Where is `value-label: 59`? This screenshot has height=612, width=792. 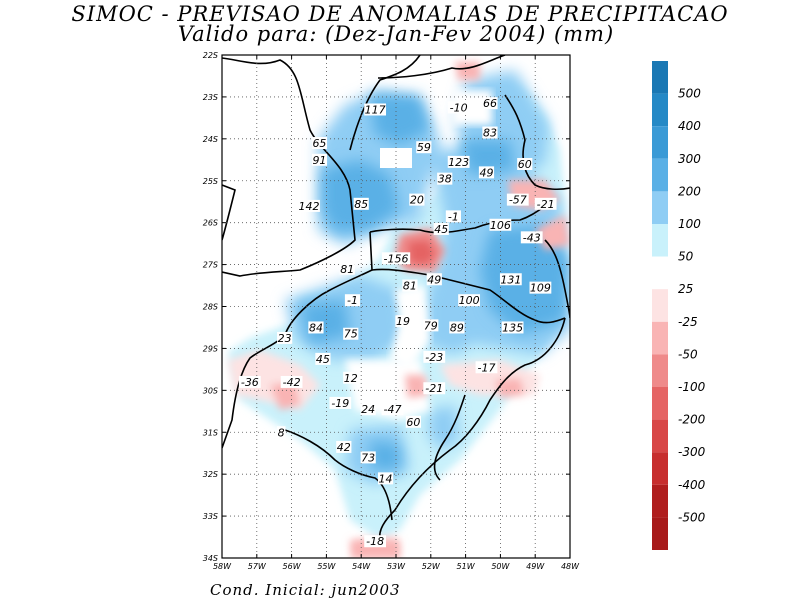
value-label: 59 is located at coordinates (424, 147).